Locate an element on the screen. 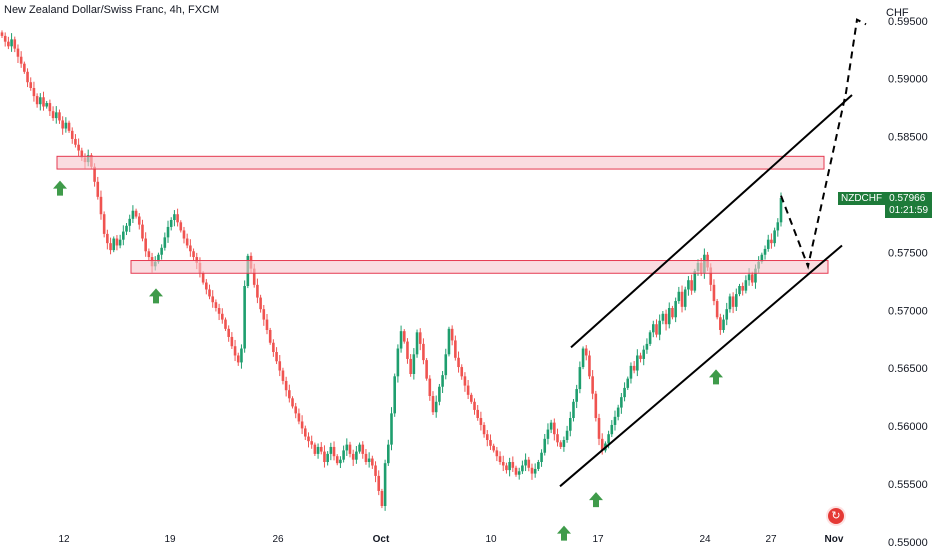 This screenshot has width=932, height=550. price-level-label: 0.56500 is located at coordinates (908, 369).